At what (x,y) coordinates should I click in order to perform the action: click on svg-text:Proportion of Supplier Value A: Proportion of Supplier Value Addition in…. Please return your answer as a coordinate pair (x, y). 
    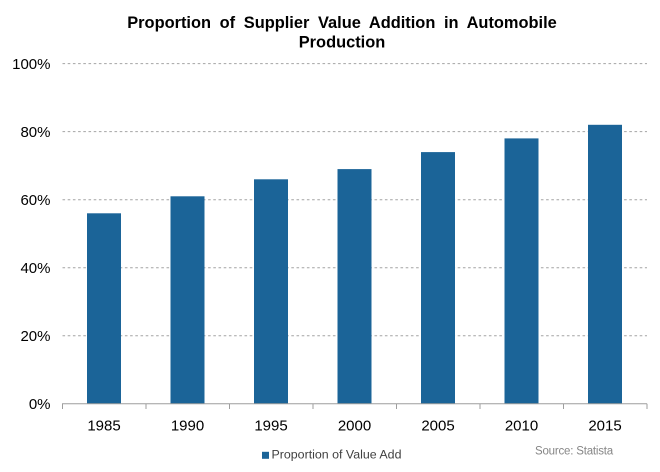
    Looking at the image, I should click on (342, 23).